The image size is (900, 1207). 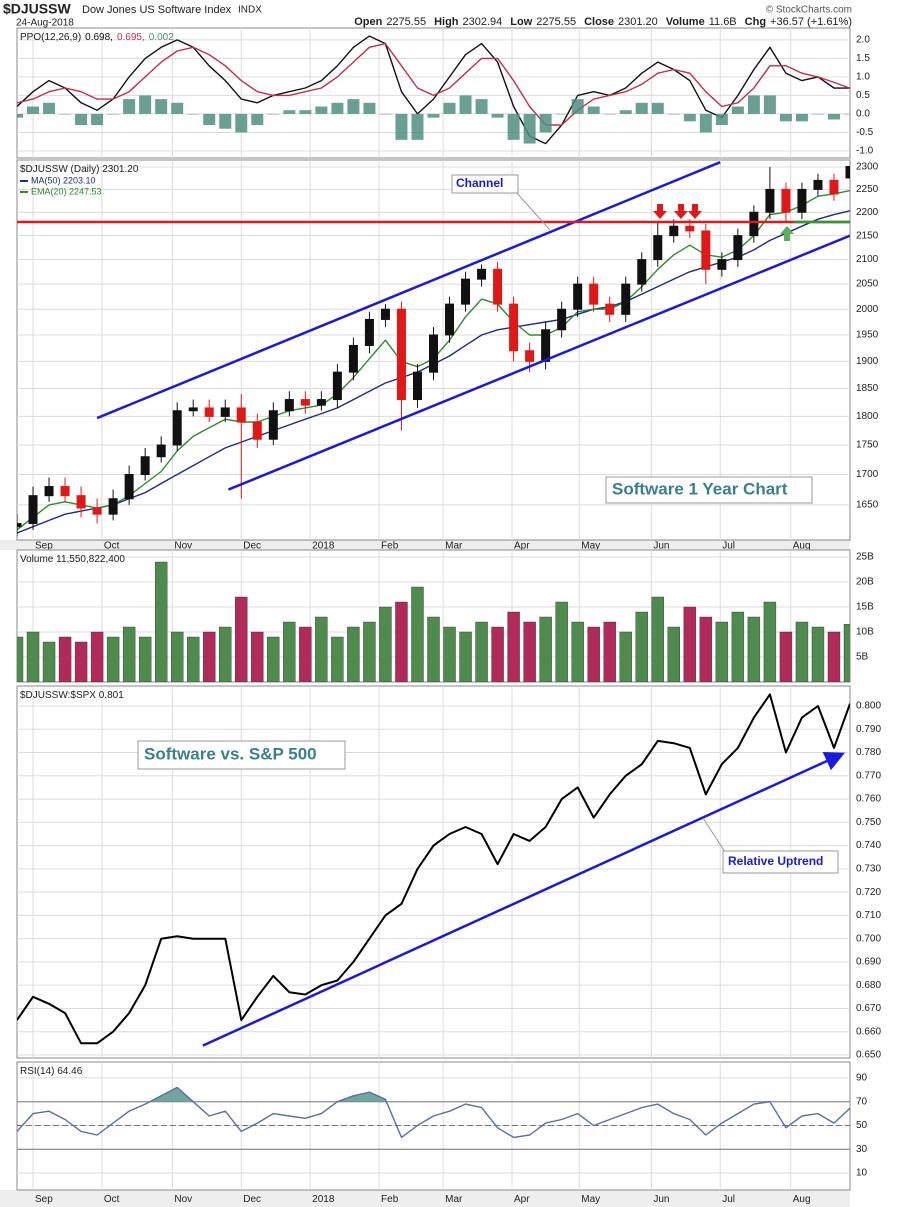 I want to click on x-tick-label: Jul, so click(x=728, y=546).